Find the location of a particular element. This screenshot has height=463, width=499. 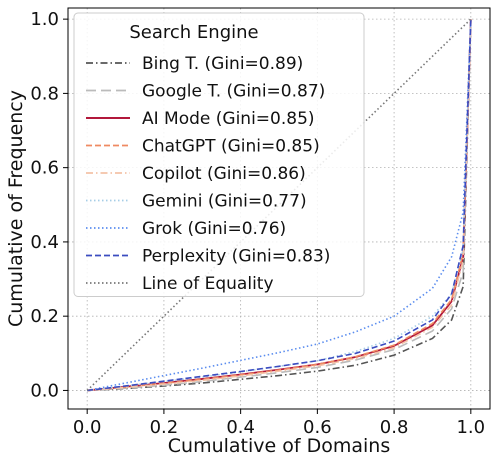

x-axis-label: Cumulative of Domains is located at coordinates (279, 446).